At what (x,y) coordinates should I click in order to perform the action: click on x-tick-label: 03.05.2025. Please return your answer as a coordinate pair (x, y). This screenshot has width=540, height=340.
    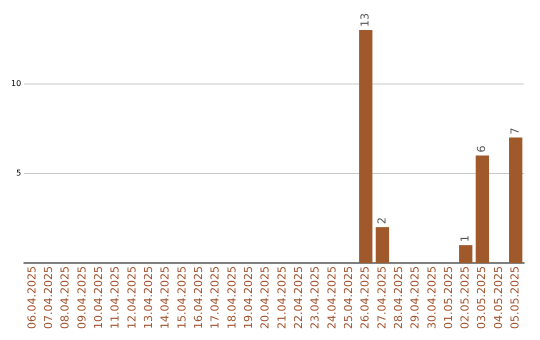
    Looking at the image, I should click on (481, 298).